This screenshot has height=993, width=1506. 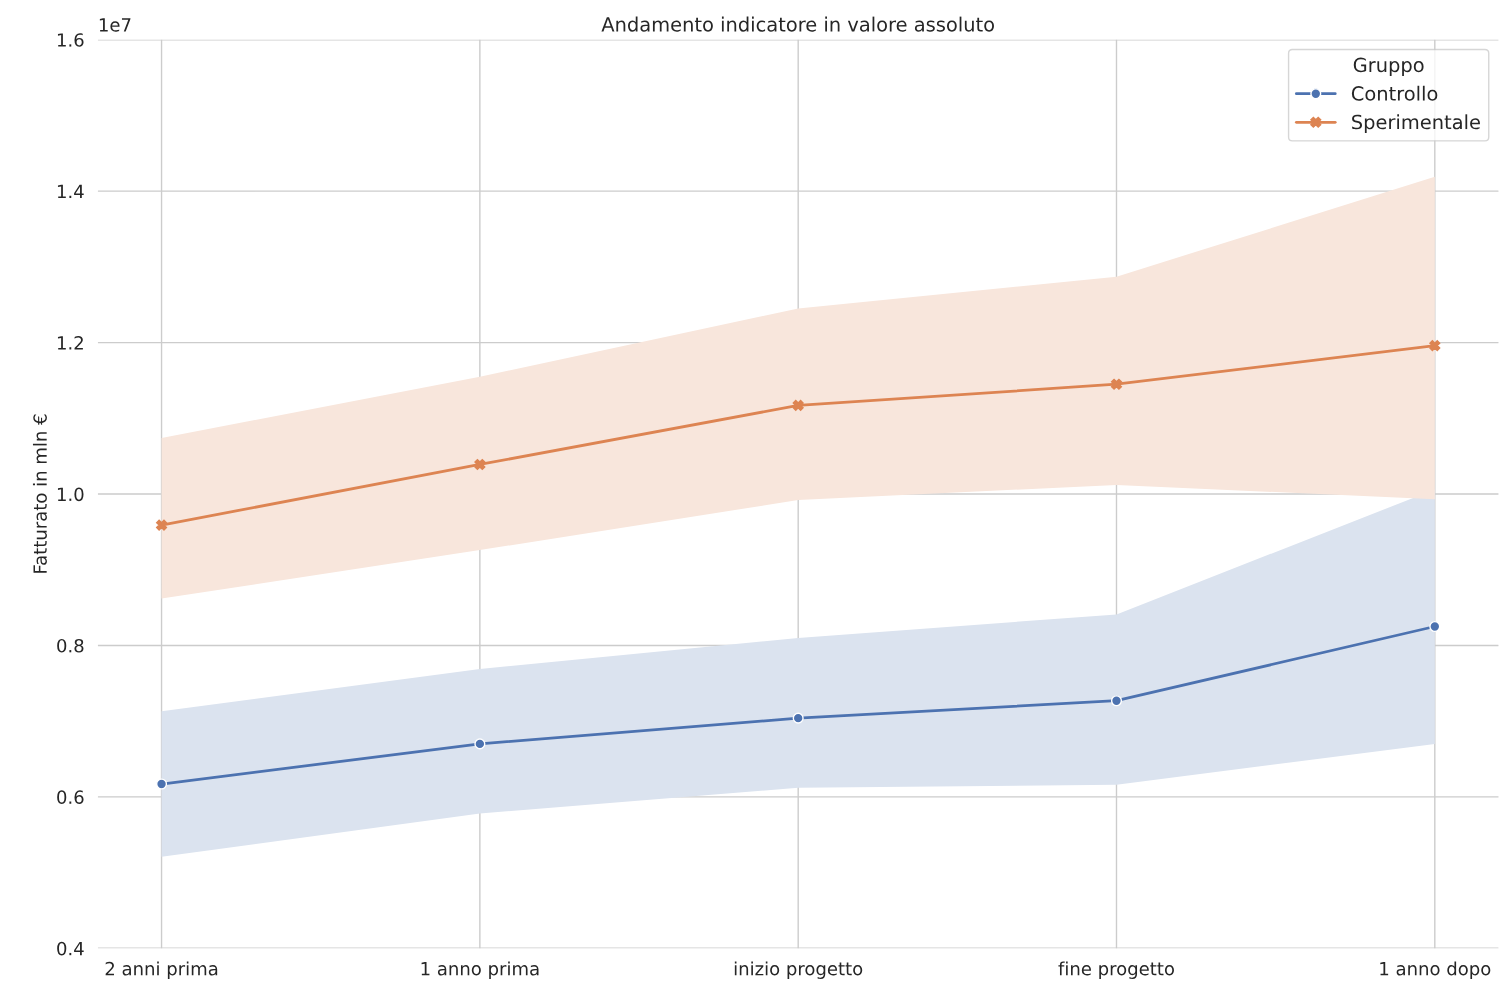 What do you see at coordinates (1394, 93) in the screenshot?
I see `legend-label: Controllo` at bounding box center [1394, 93].